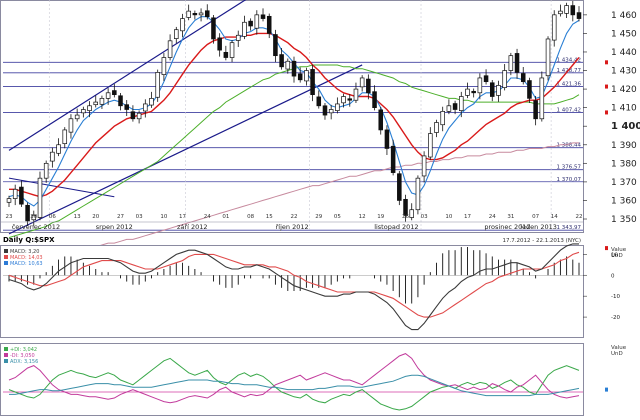  I want to click on macd-value-subheader: UnD, so click(617, 256).